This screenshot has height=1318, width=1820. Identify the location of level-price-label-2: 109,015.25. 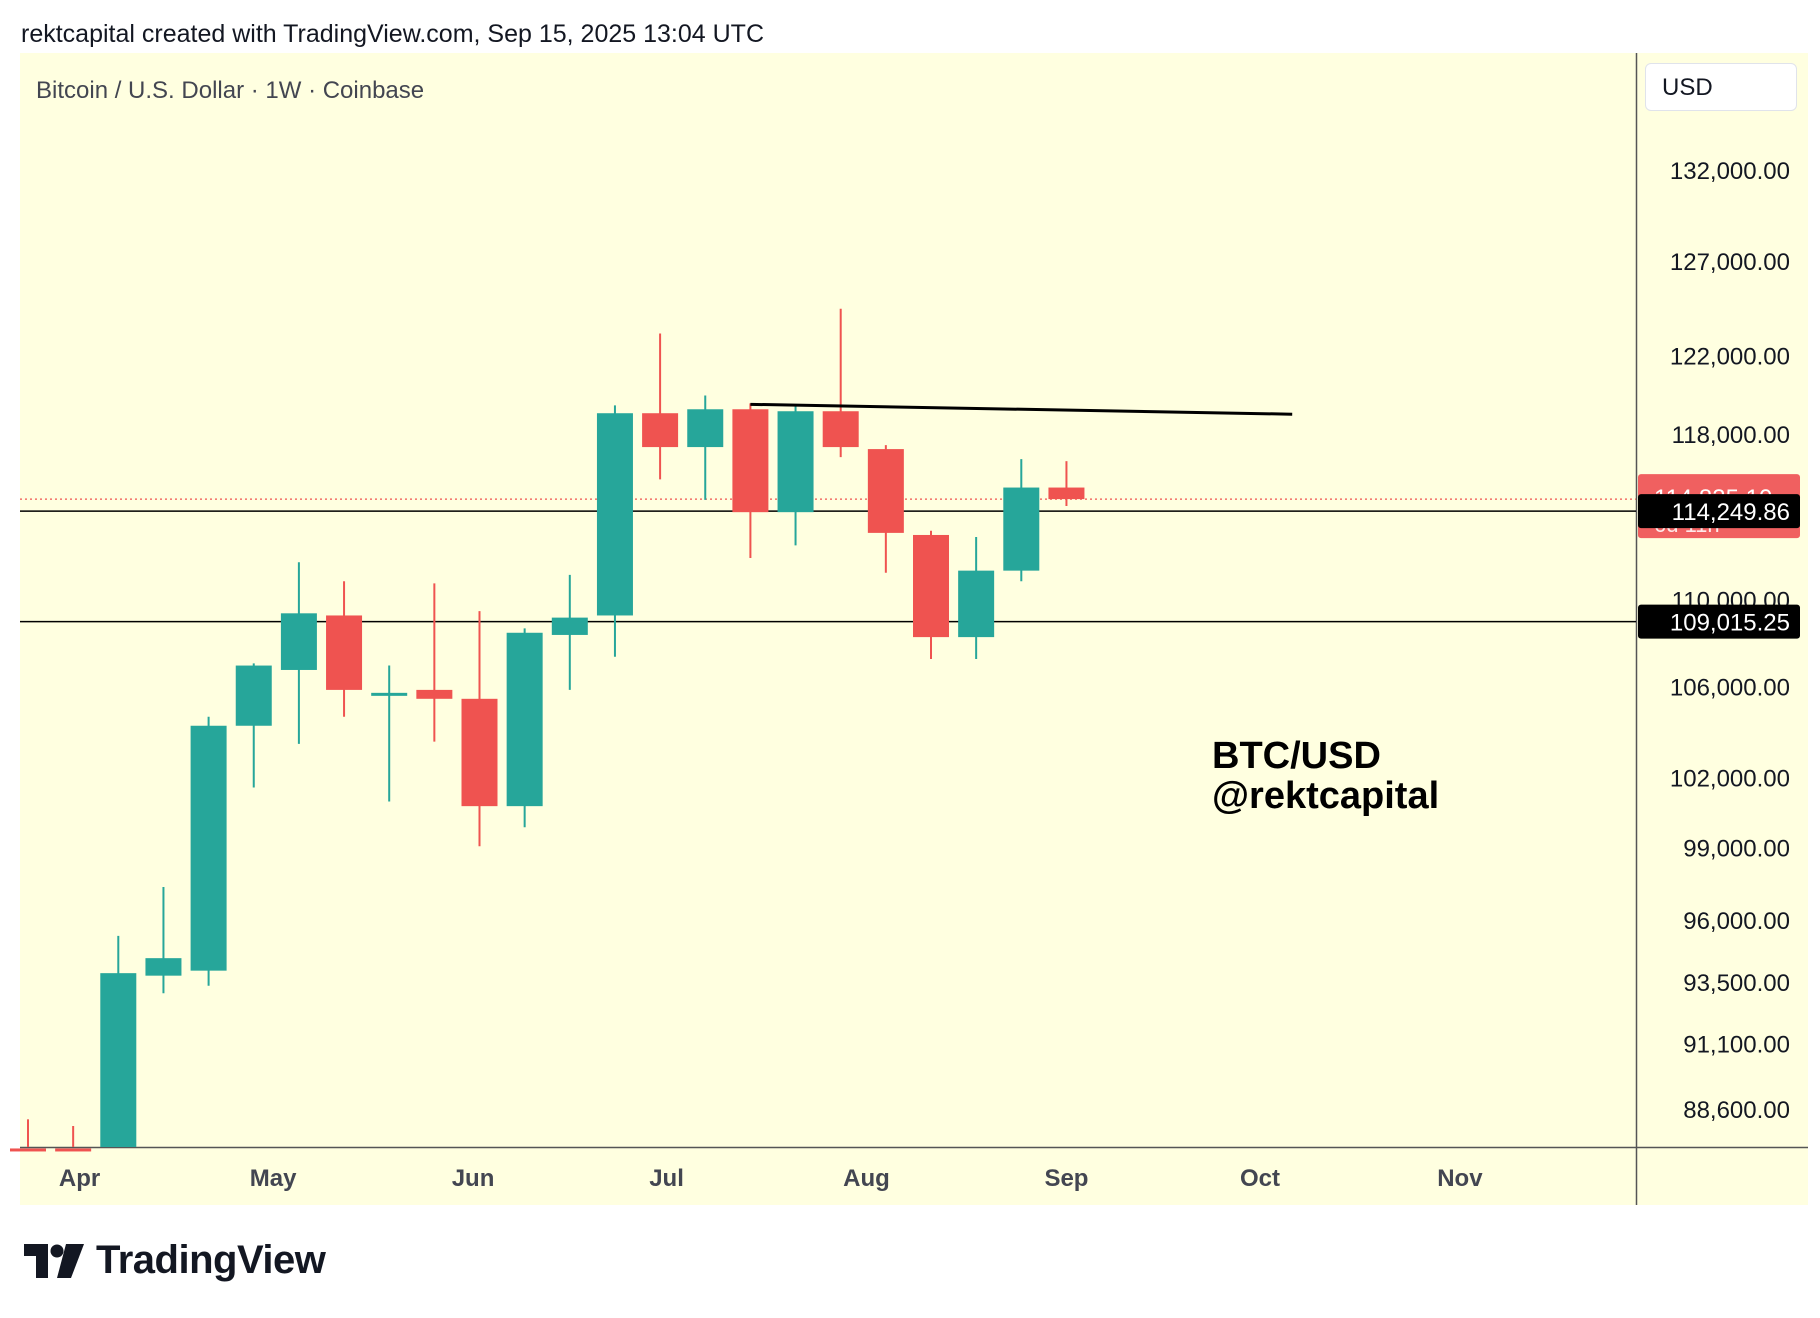
(1719, 621).